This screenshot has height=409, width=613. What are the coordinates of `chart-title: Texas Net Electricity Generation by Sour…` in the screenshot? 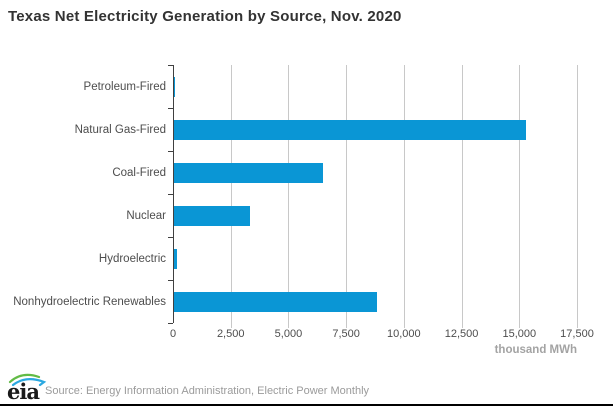 It's located at (205, 16).